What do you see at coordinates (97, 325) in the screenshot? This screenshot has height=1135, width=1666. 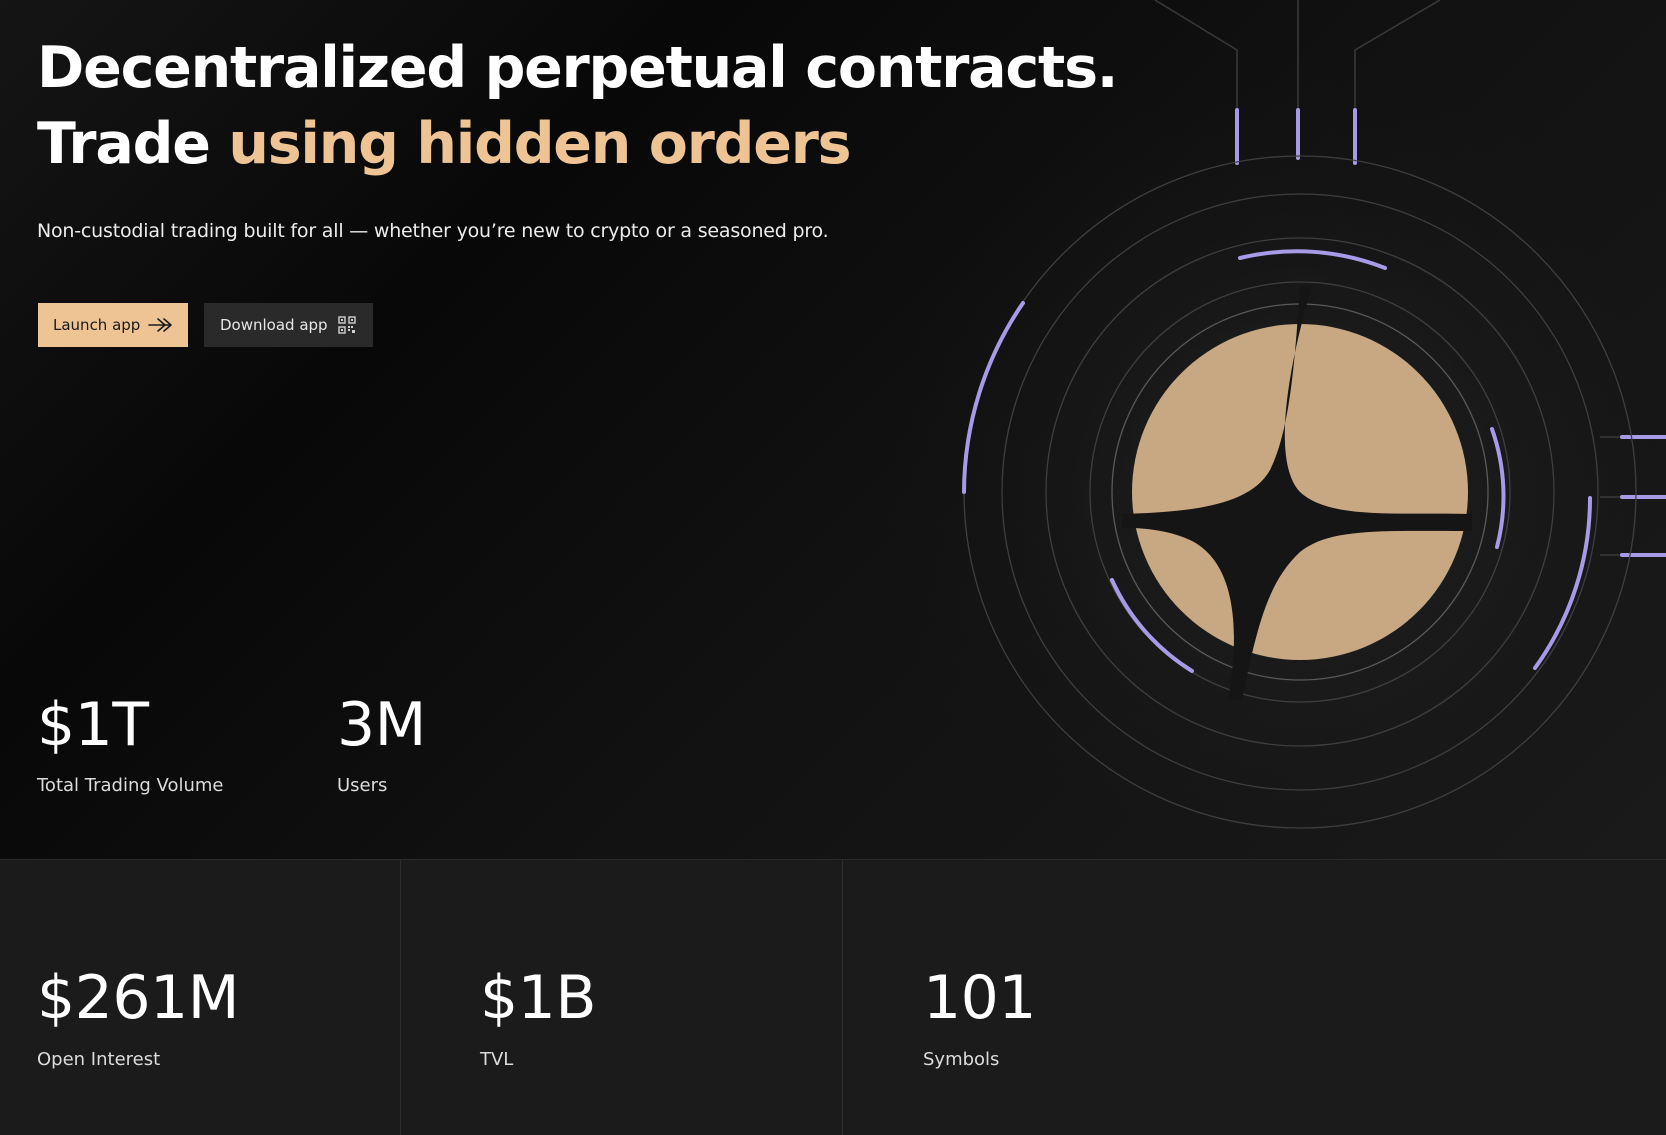 I see `launch-app-label: Launch app` at bounding box center [97, 325].